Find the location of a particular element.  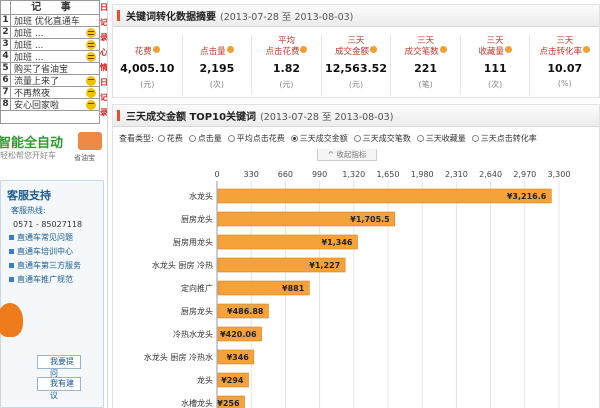

red-char: 情 is located at coordinates (104, 67).